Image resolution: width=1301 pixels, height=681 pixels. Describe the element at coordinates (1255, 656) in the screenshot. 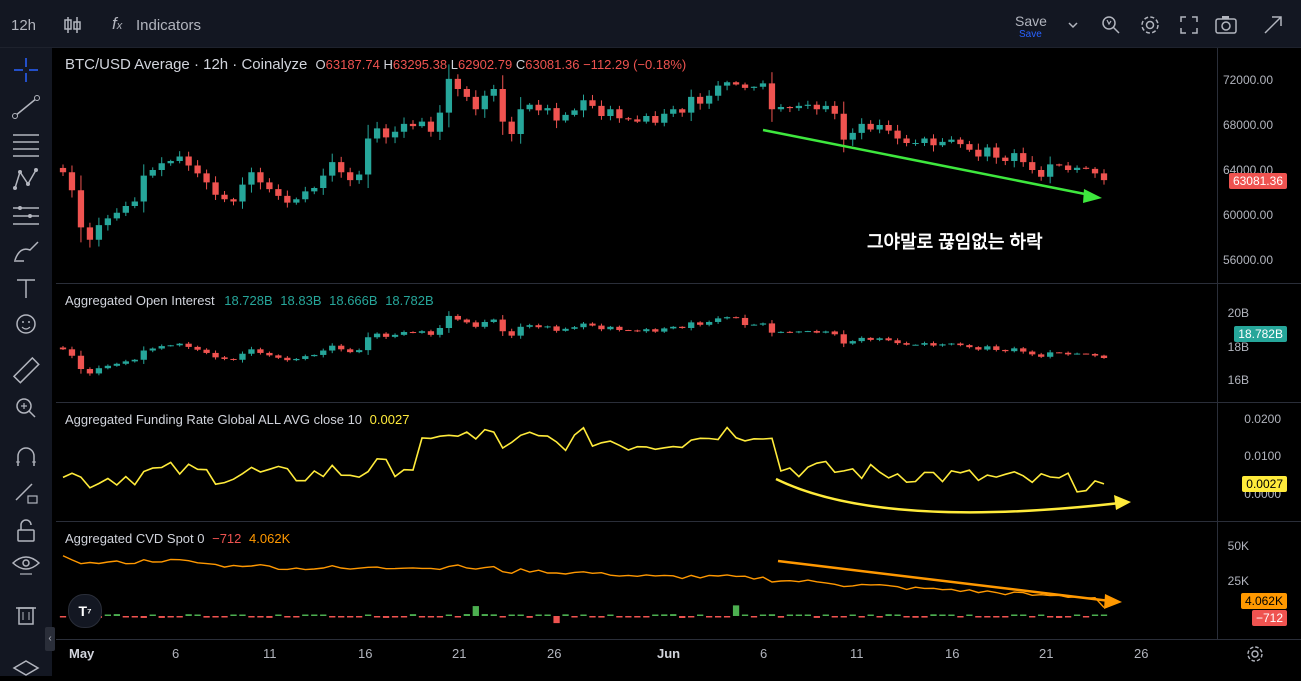

I see `axis-settings-icon` at that location.